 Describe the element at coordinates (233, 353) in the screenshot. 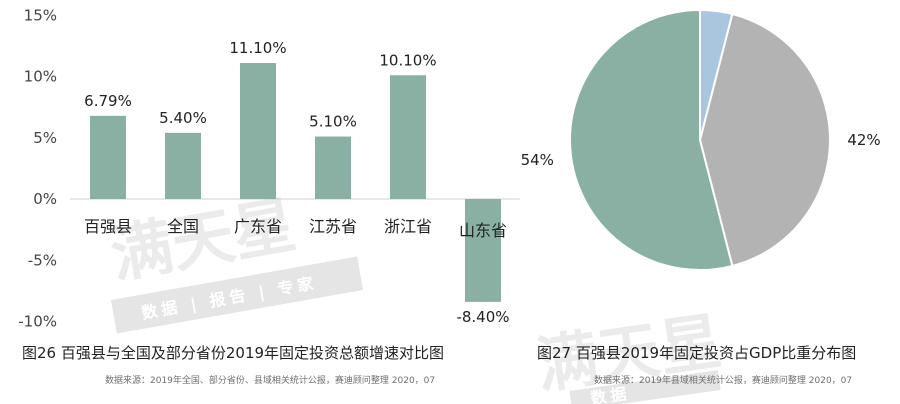

I see `bar-chart-caption: 图26 百强县与全国及部分省份2019年固定投资总额增速对比图` at that location.